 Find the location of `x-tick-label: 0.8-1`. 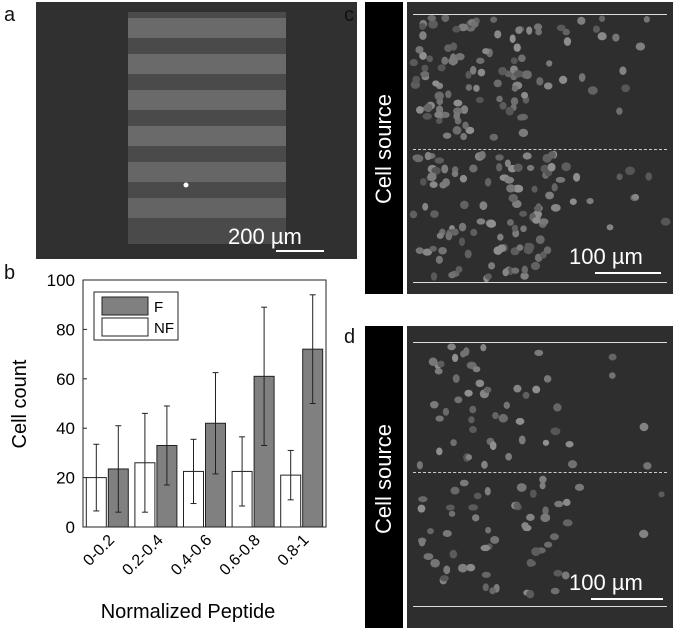

x-tick-label: 0.8-1 is located at coordinates (294, 551).